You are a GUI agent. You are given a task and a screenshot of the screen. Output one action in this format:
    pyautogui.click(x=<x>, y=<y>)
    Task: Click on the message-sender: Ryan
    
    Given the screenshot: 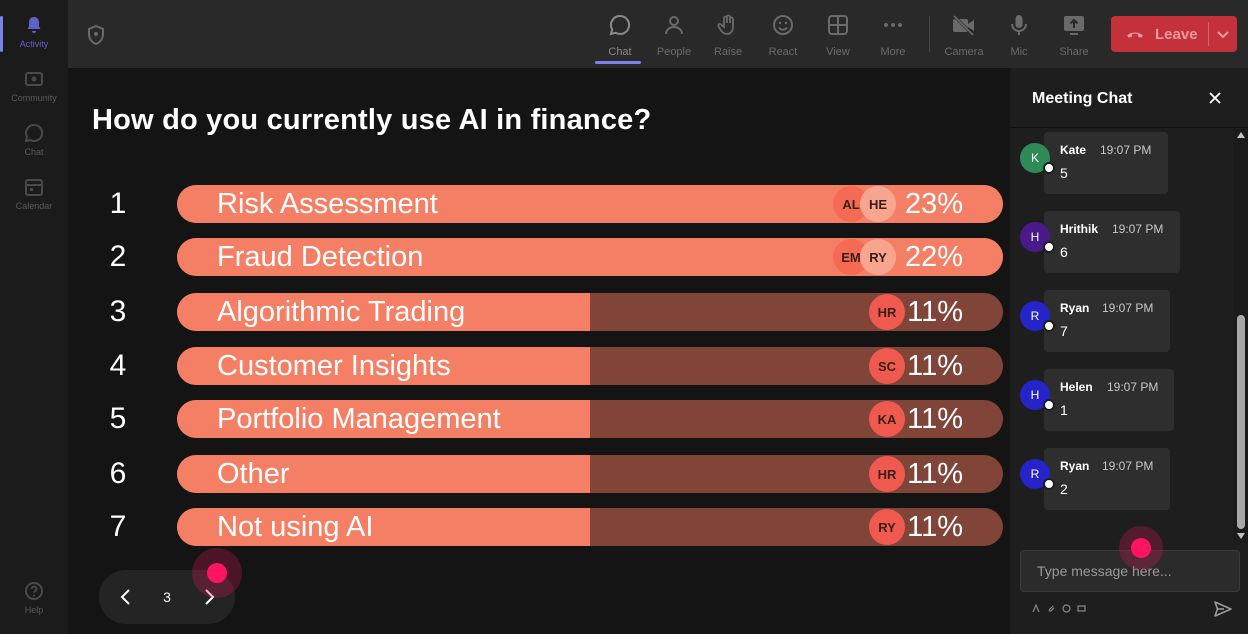 What is the action you would take?
    pyautogui.click(x=1075, y=466)
    